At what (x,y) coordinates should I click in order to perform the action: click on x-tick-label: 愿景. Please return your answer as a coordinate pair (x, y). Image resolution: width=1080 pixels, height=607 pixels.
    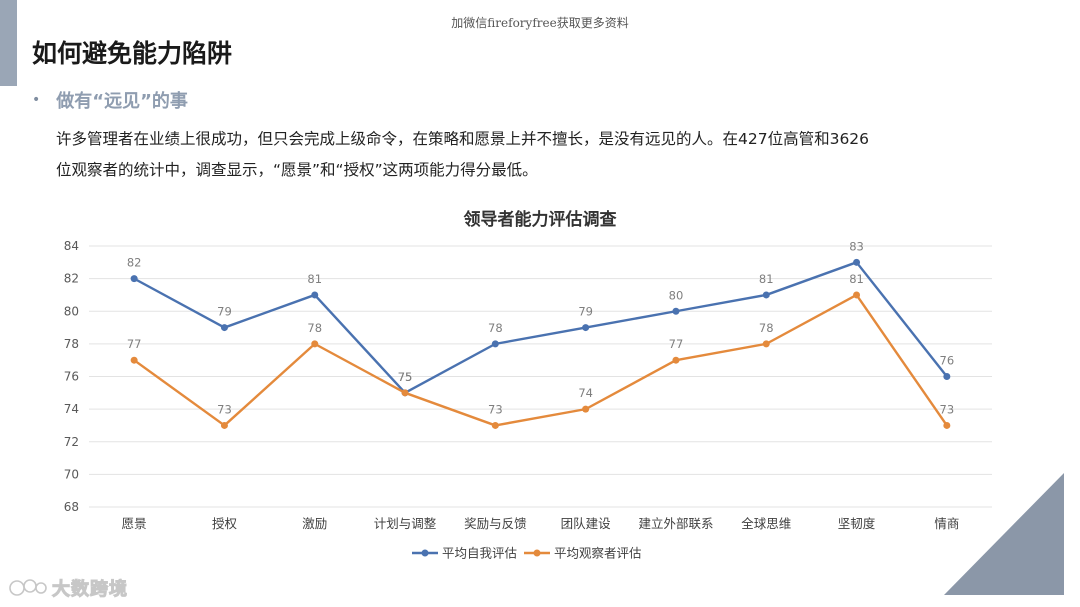
    Looking at the image, I should click on (134, 523).